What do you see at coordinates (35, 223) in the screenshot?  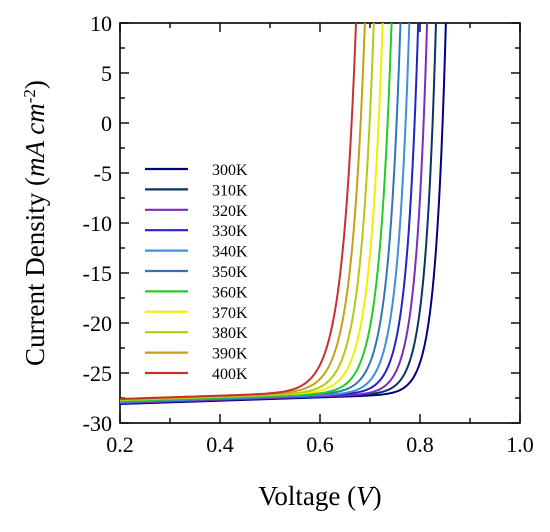 I see `y-axis-title: Current Density (mA cm-2)` at bounding box center [35, 223].